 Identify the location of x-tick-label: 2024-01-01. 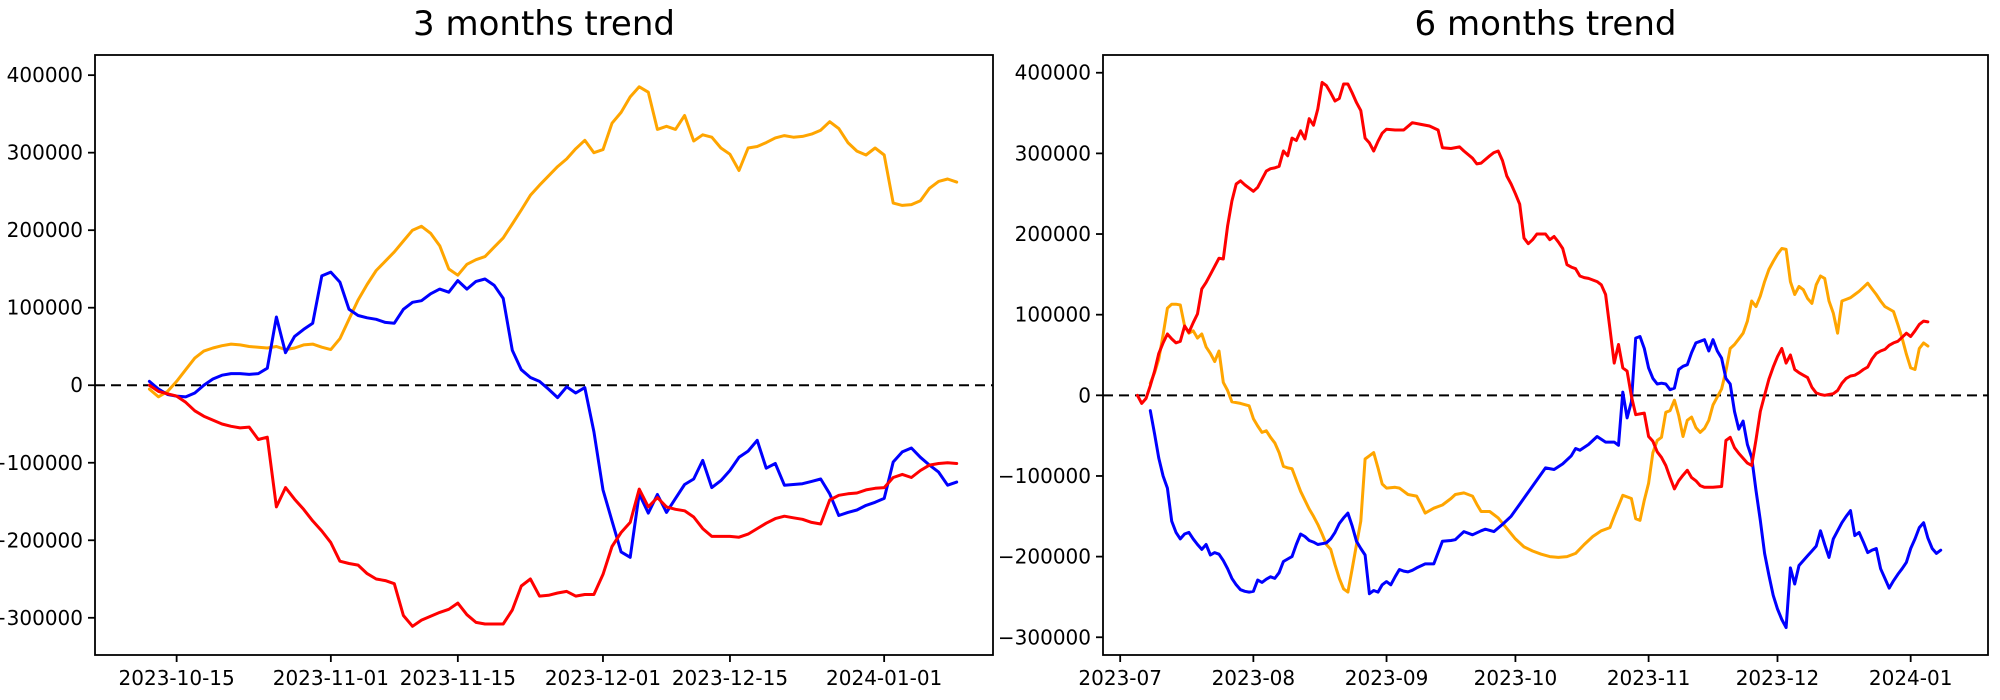
(884, 678).